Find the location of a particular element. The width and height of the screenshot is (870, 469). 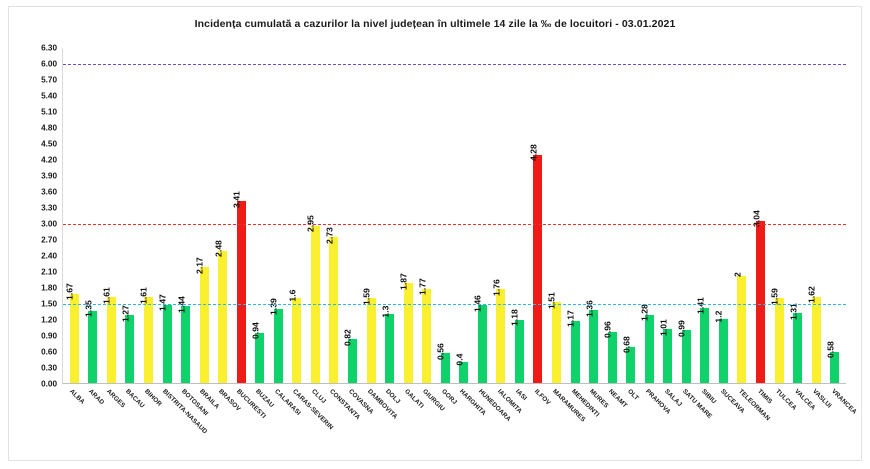

bar: 0.94 is located at coordinates (257, 353).